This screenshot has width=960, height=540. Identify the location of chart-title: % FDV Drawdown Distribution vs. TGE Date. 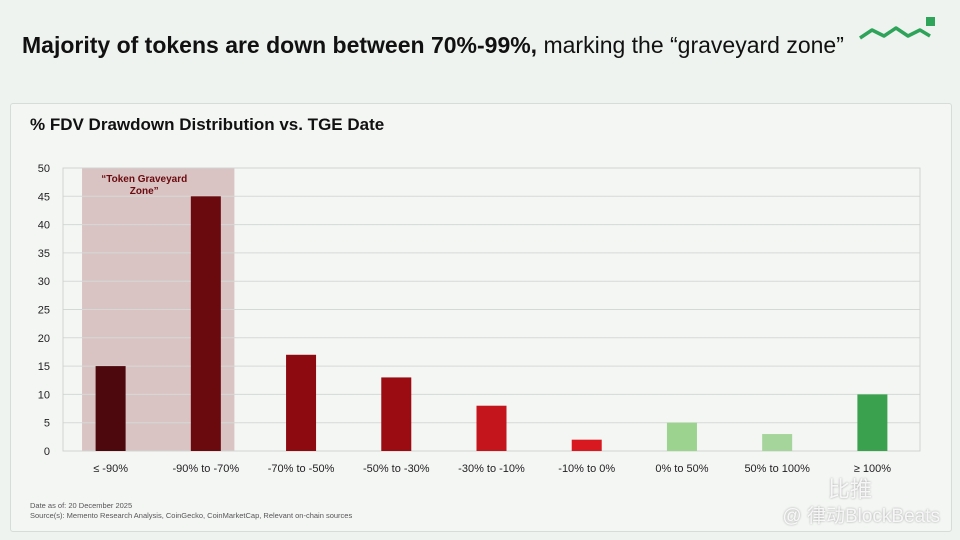
(207, 124).